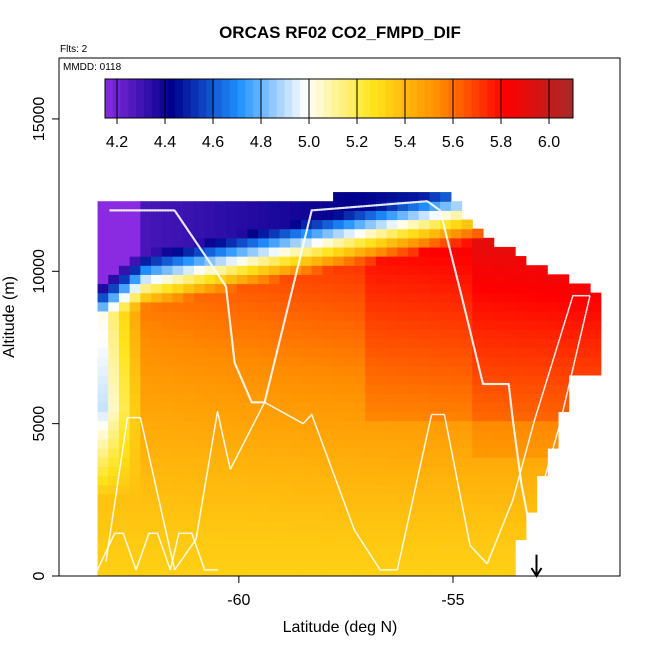 Image resolution: width=650 pixels, height=655 pixels. What do you see at coordinates (452, 600) in the screenshot?
I see `x-tick-label: -55` at bounding box center [452, 600].